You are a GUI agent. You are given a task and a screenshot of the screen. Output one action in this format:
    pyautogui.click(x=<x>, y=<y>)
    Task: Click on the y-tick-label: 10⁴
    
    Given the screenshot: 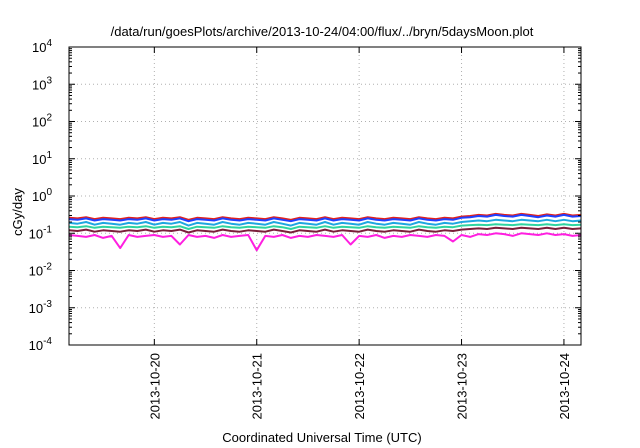 What is the action you would take?
    pyautogui.click(x=42, y=46)
    